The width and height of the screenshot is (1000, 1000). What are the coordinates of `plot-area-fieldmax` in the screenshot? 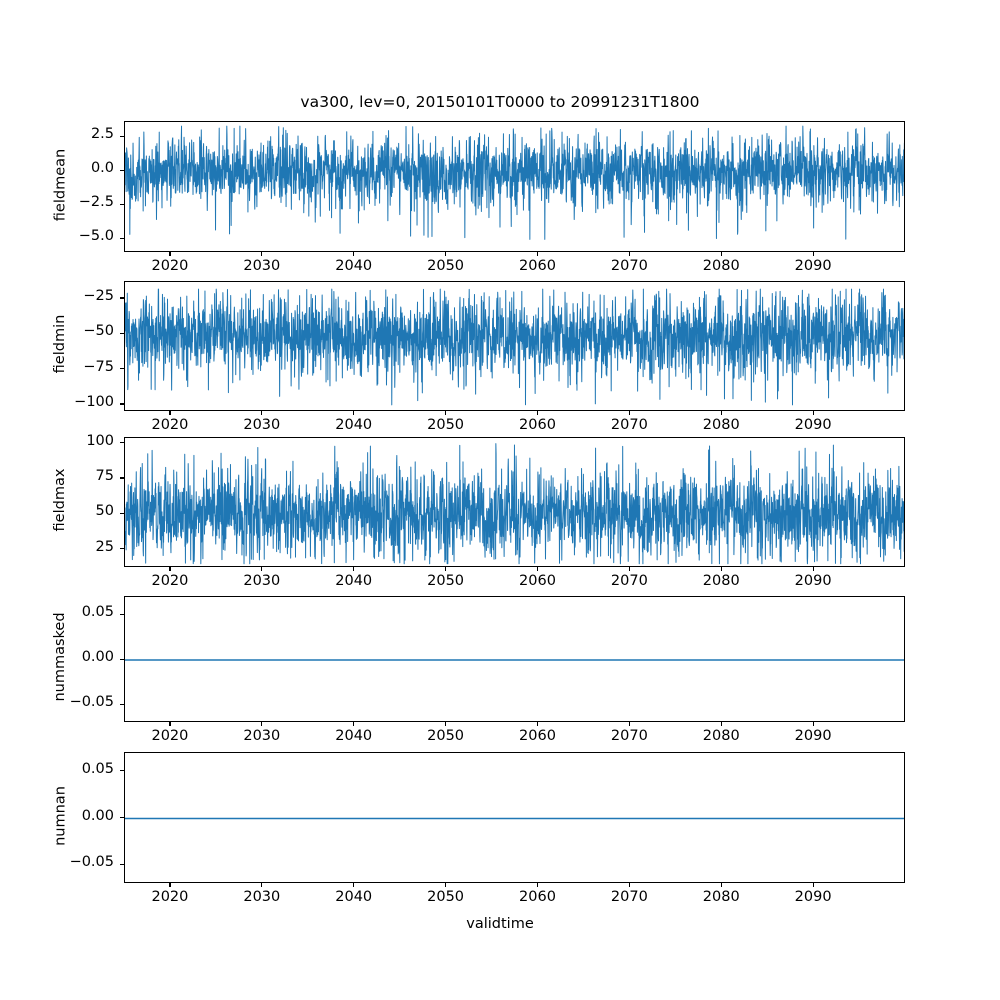 It's located at (514, 502).